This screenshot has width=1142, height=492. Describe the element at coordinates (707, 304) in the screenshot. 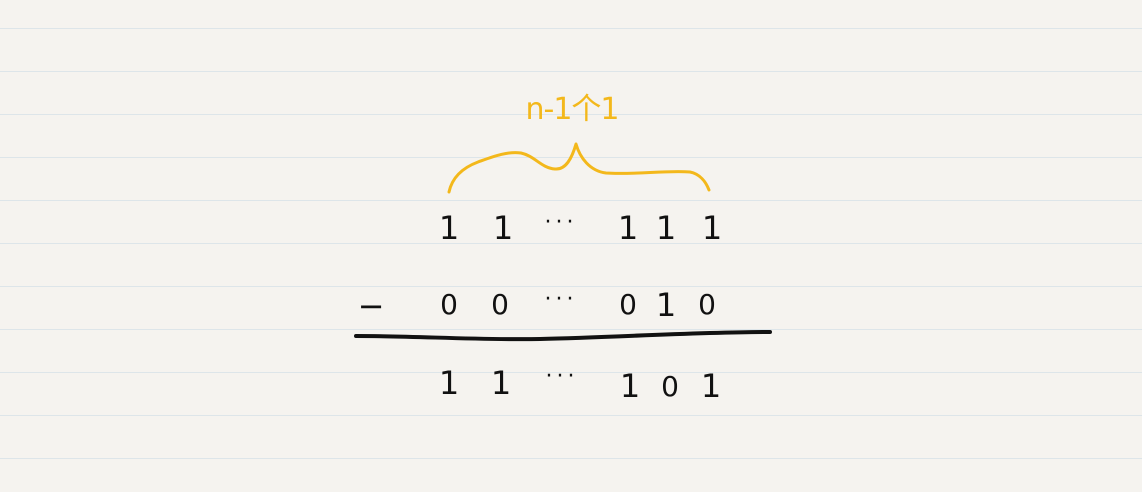

I see `row2-digit-5: 0` at that location.